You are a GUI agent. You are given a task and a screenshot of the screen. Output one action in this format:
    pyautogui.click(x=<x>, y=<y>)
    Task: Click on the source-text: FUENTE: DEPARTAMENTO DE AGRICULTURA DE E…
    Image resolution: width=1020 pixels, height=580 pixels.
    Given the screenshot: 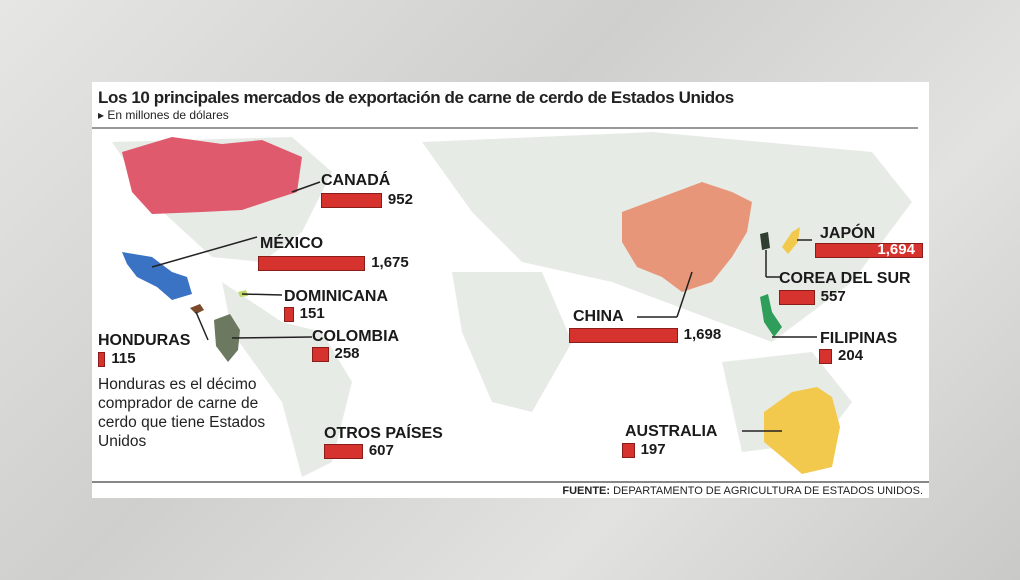 What is the action you would take?
    pyautogui.click(x=742, y=491)
    